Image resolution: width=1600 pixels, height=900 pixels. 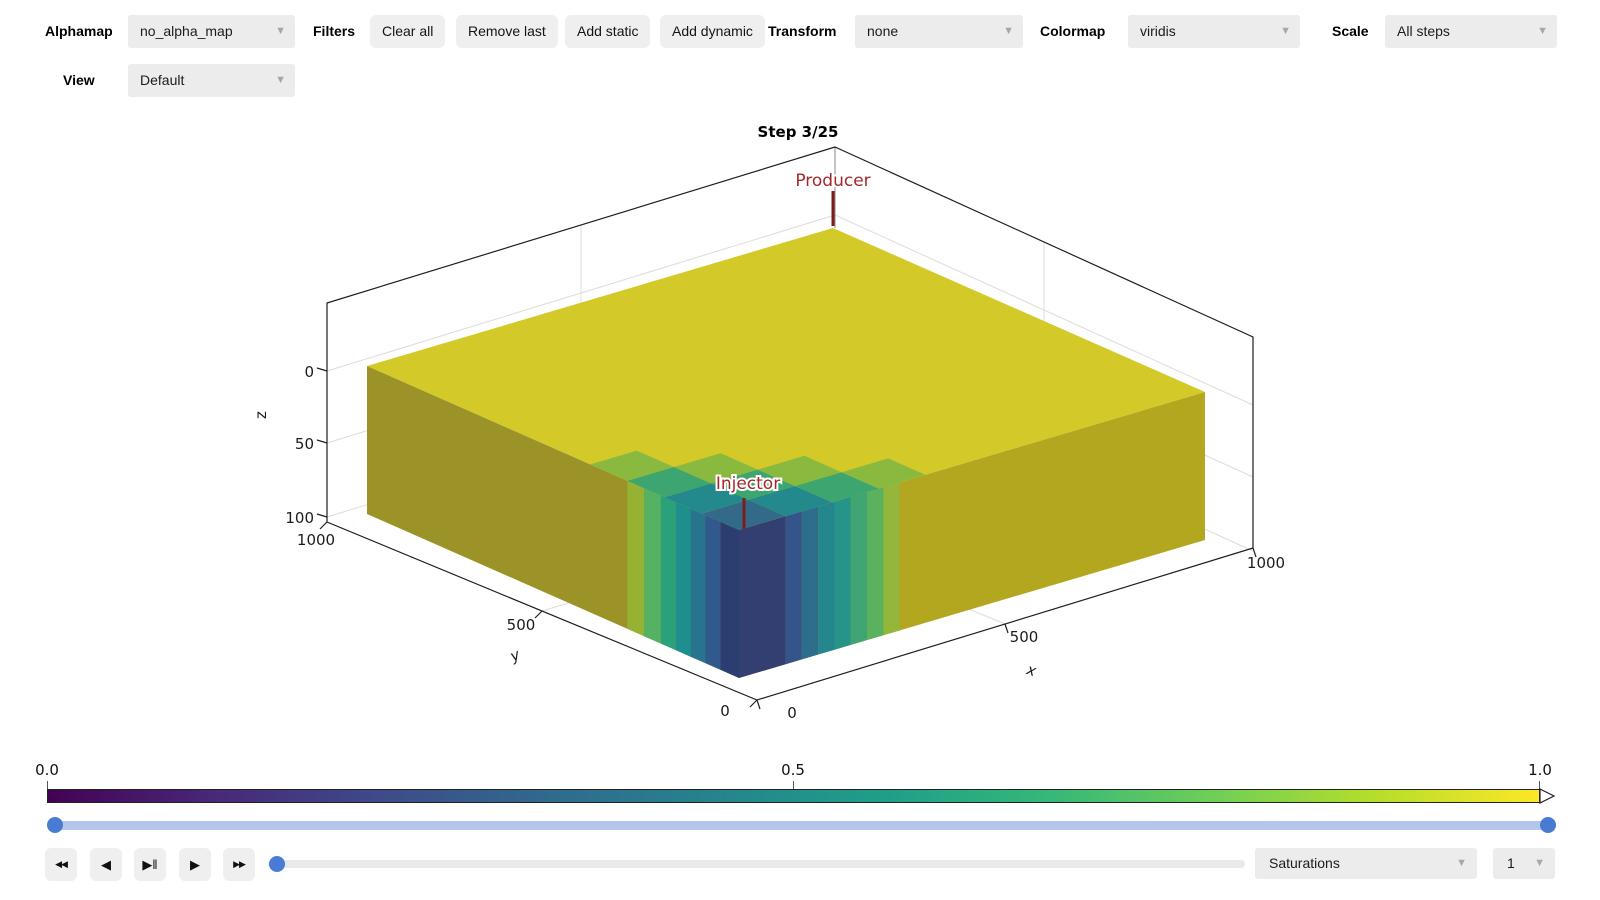 What do you see at coordinates (61, 864) in the screenshot?
I see `rewind-button: ◀◀` at bounding box center [61, 864].